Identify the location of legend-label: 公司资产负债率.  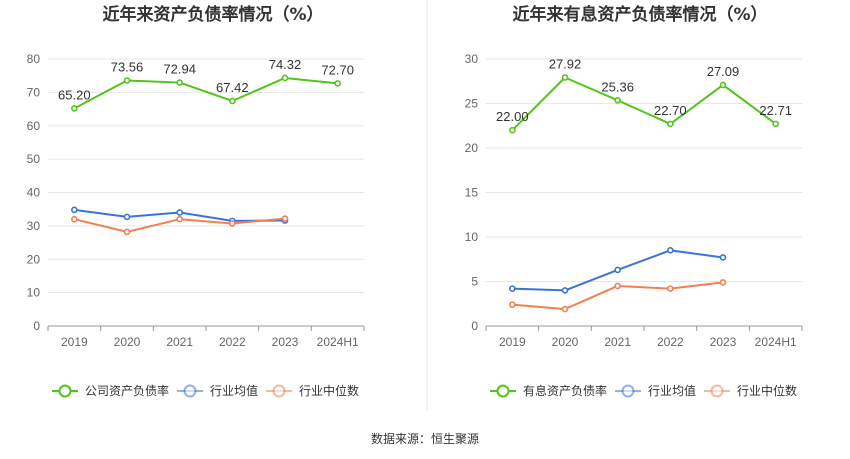
(127, 390).